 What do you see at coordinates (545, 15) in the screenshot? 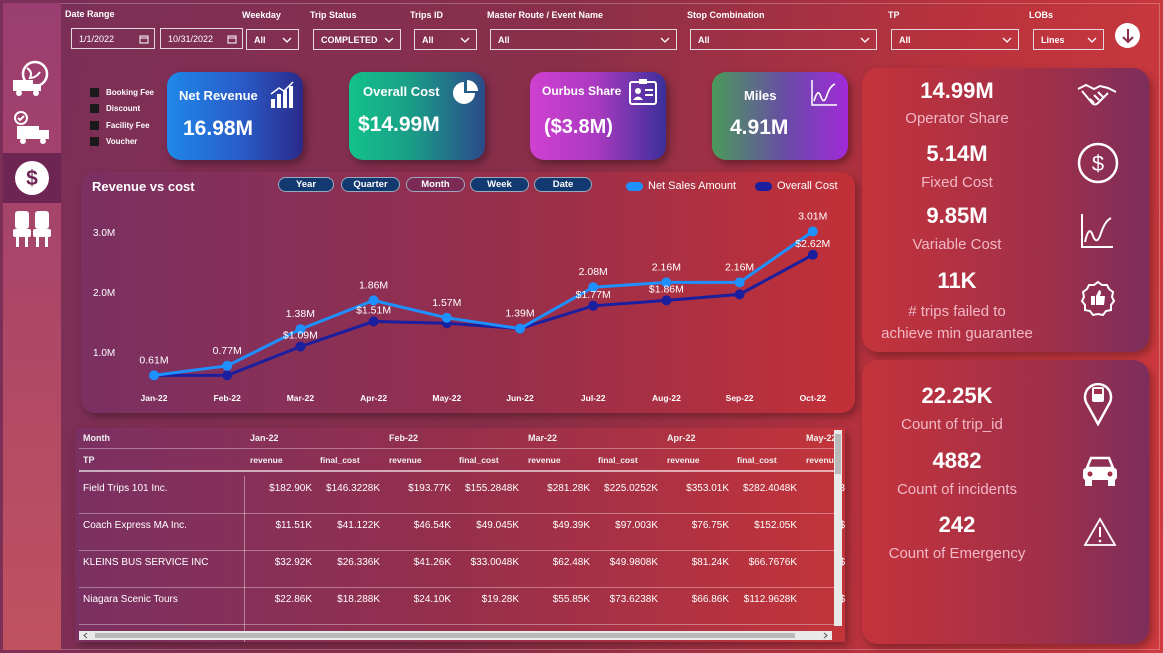
I see `master-route-label: Master Route / Event Name` at bounding box center [545, 15].